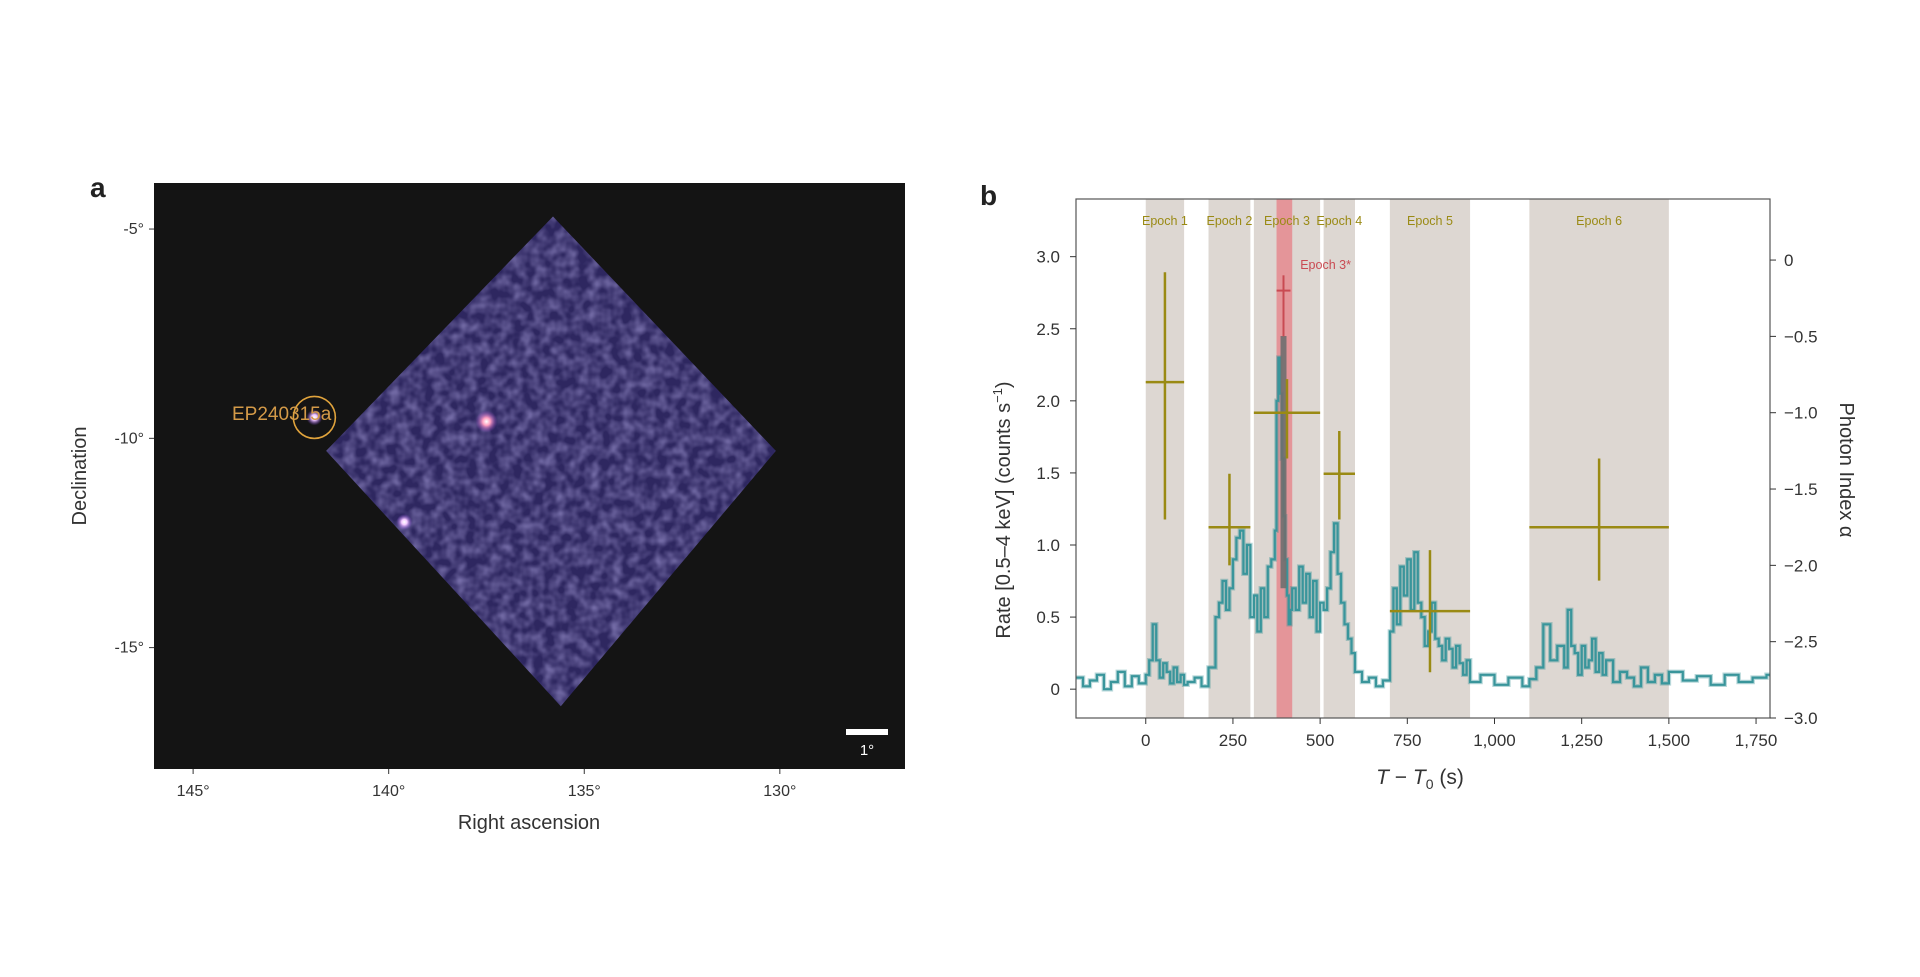  What do you see at coordinates (1669, 740) in the screenshot?
I see `panel-b-xtick-label: 1,500` at bounding box center [1669, 740].